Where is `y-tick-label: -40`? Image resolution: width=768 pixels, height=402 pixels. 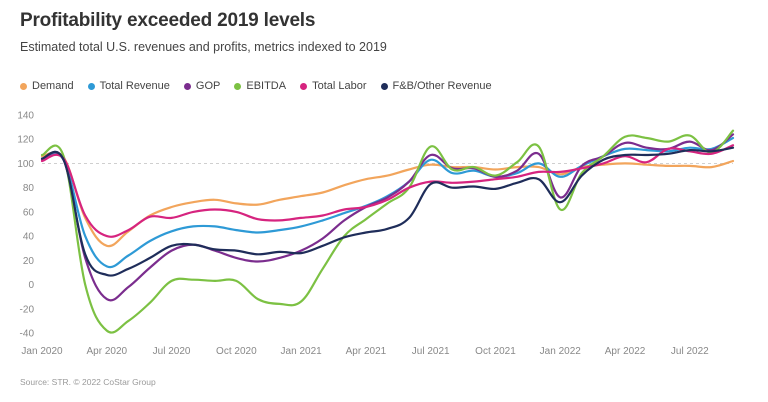
y-tick-label: -40 is located at coordinates (27, 334).